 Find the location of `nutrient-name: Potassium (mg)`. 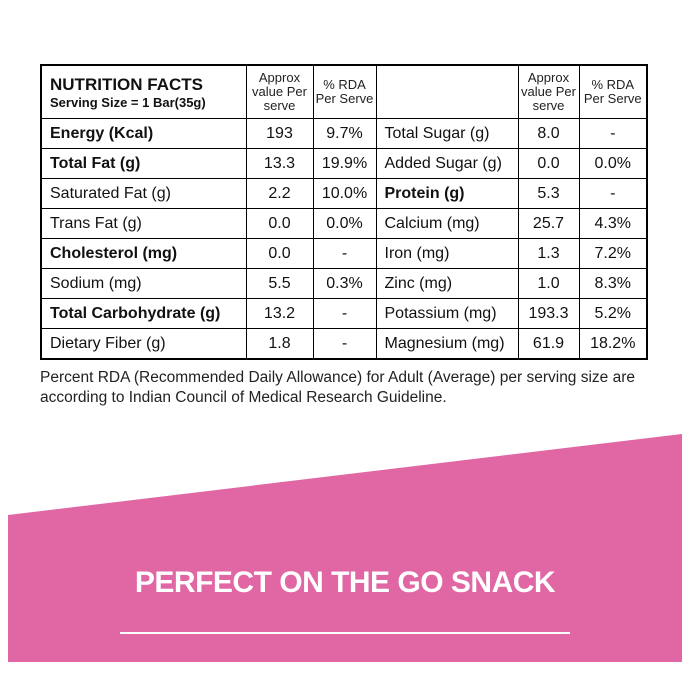

nutrient-name: Potassium (mg) is located at coordinates (447, 313).